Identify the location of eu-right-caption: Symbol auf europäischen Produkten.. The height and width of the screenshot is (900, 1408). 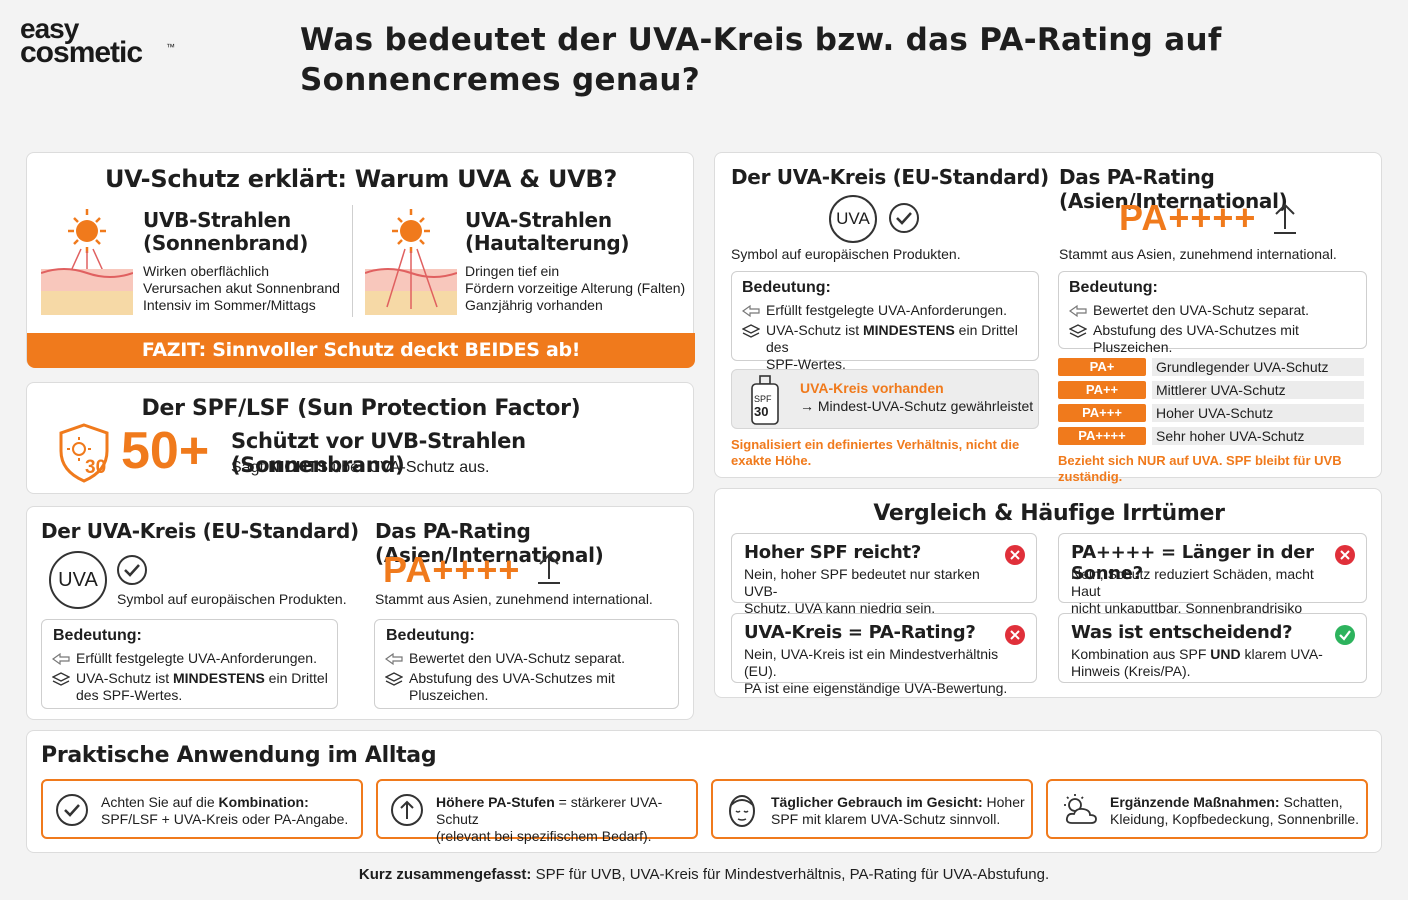
(846, 254).